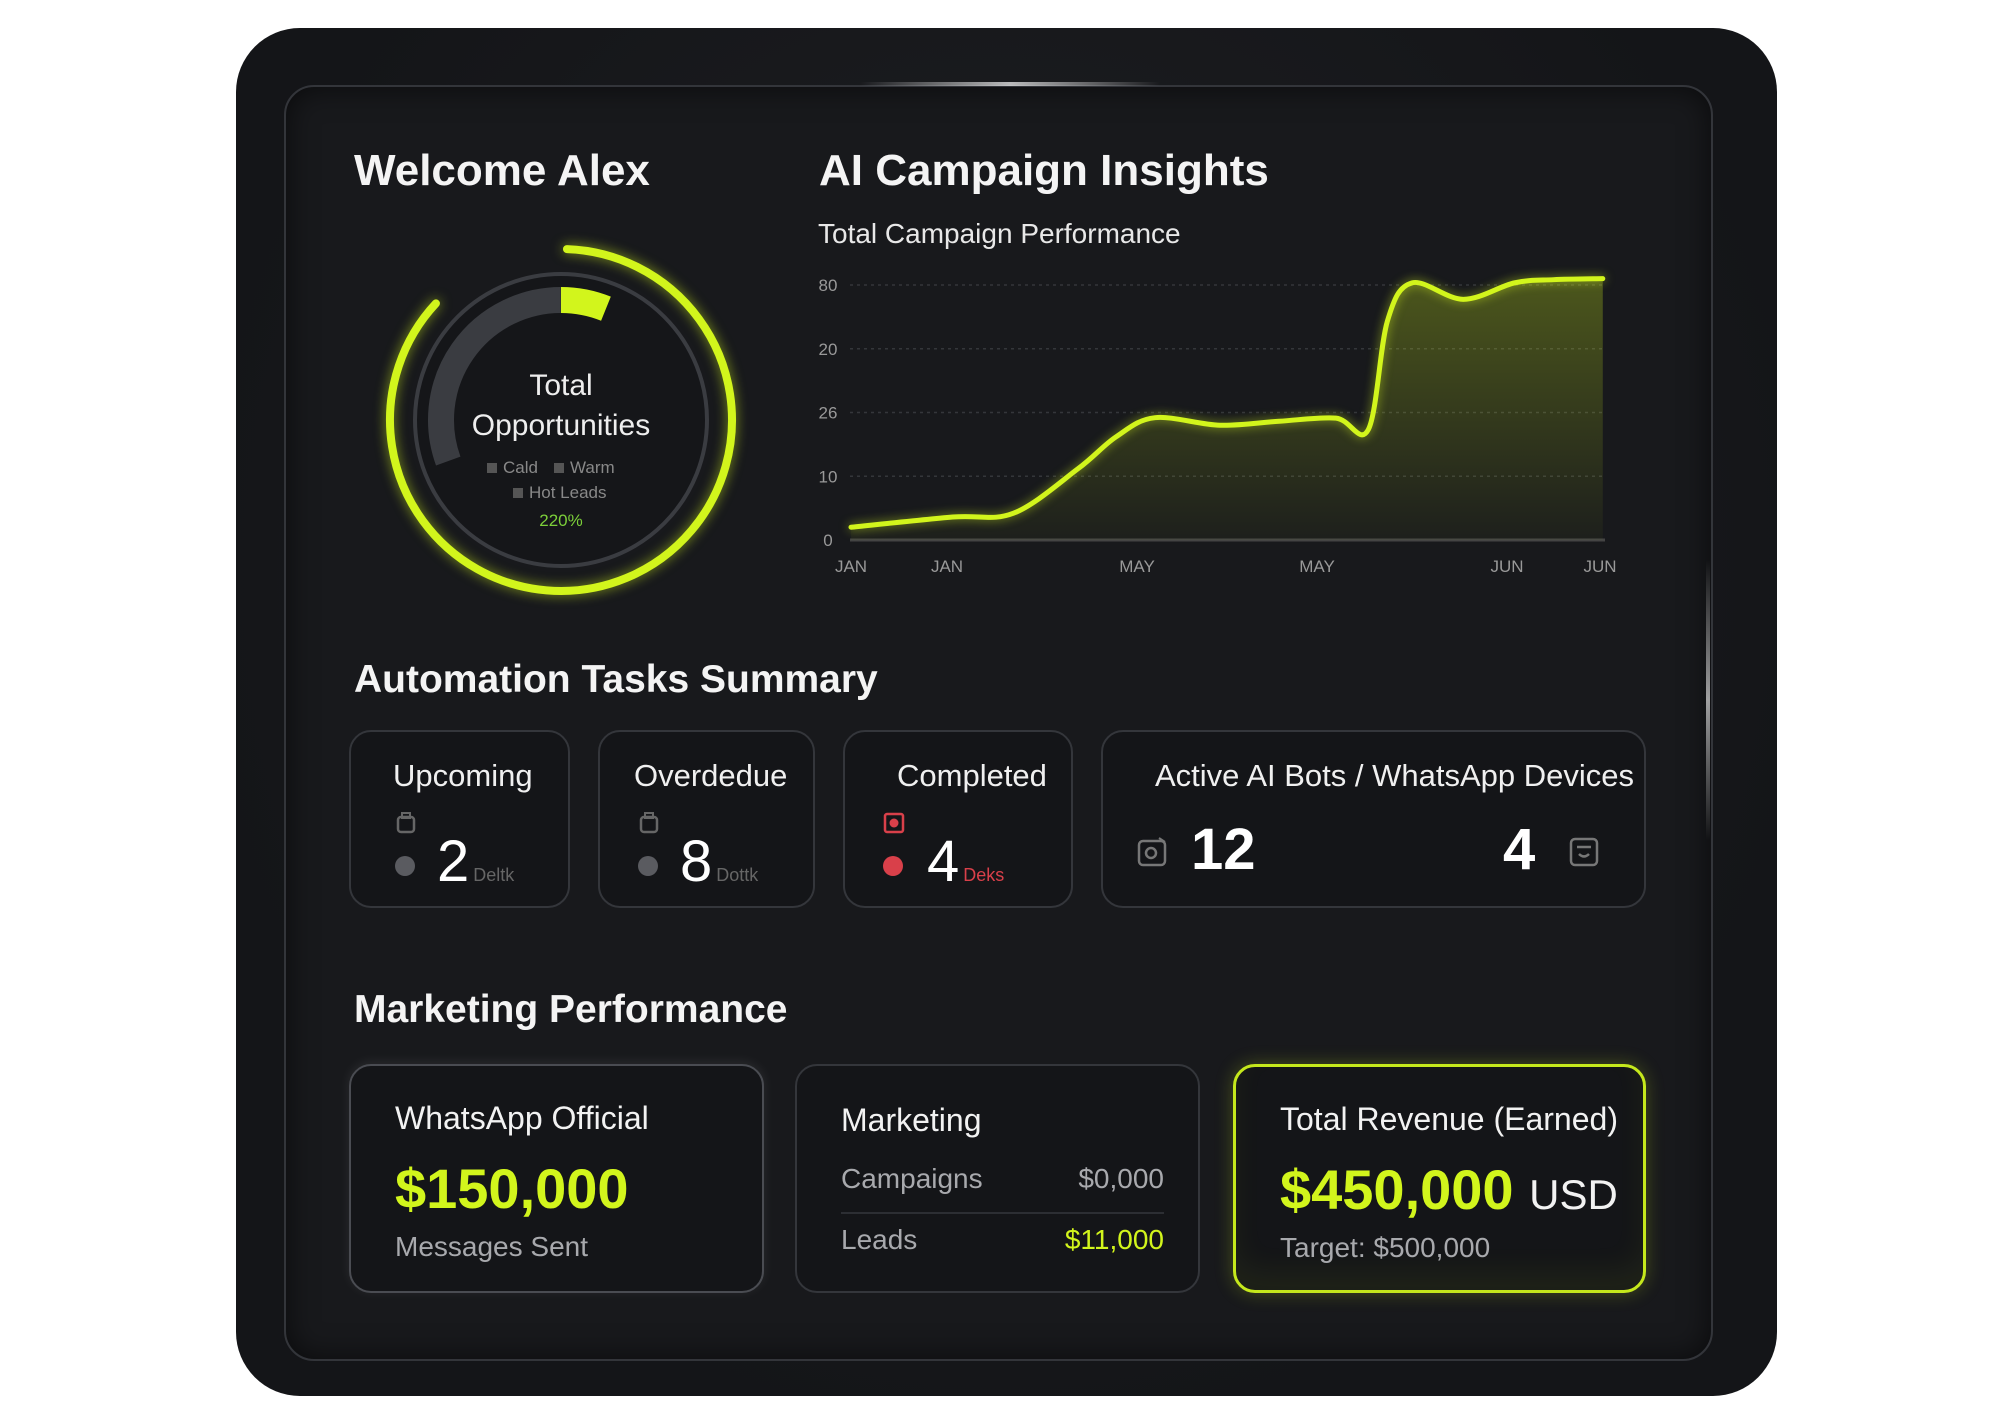 The width and height of the screenshot is (2000, 1414). Describe the element at coordinates (518, 493) in the screenshot. I see `legend-swatch-hot-leads` at that location.